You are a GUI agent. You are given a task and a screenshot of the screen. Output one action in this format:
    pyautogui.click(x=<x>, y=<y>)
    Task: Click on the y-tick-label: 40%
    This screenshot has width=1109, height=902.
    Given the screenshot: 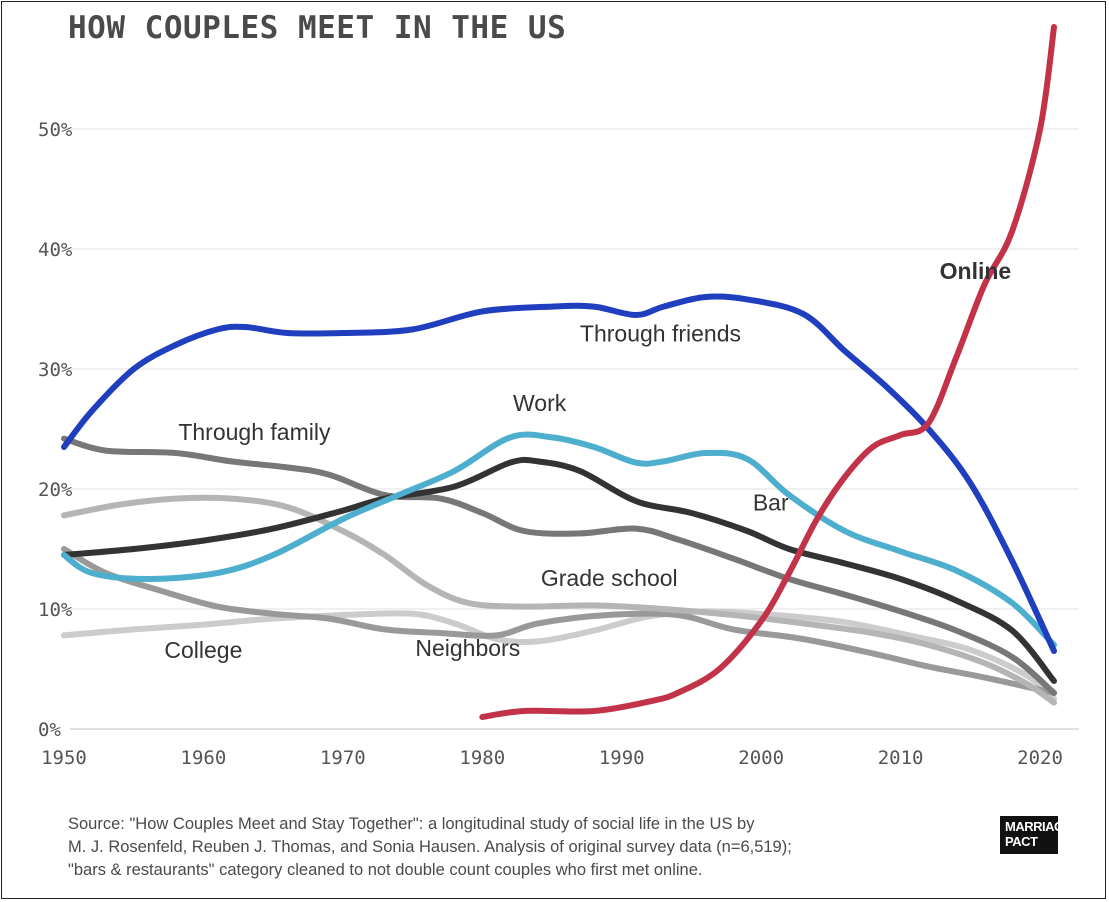 What is the action you would take?
    pyautogui.click(x=55, y=250)
    